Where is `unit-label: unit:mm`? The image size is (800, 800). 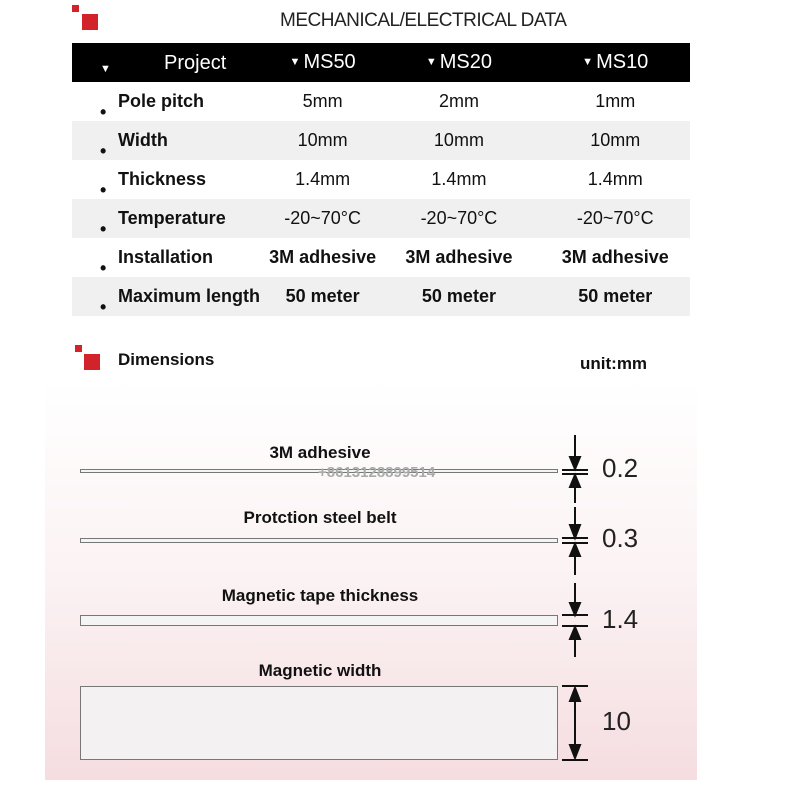 unit-label: unit:mm is located at coordinates (614, 363).